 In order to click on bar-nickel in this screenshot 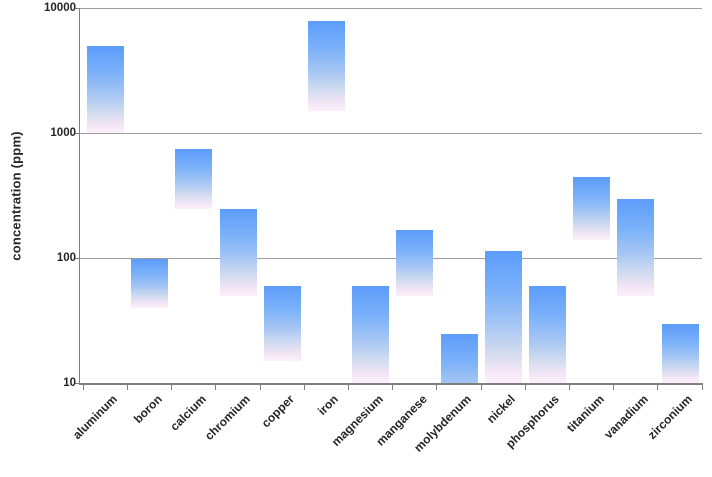, I will do `click(503, 317)`.